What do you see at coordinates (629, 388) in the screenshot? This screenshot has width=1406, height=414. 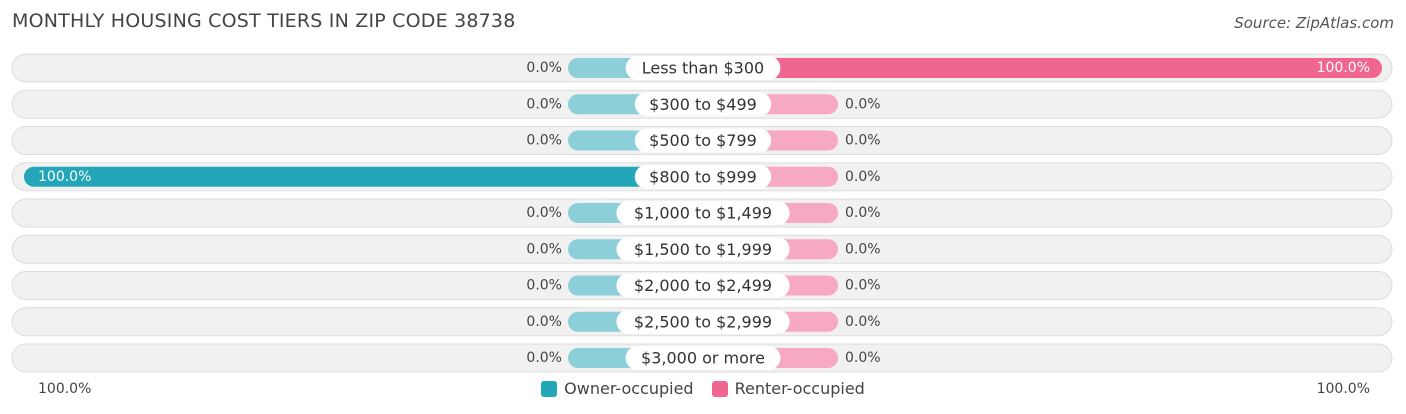 I see `legend-label-owner: Owner-occupied` at bounding box center [629, 388].